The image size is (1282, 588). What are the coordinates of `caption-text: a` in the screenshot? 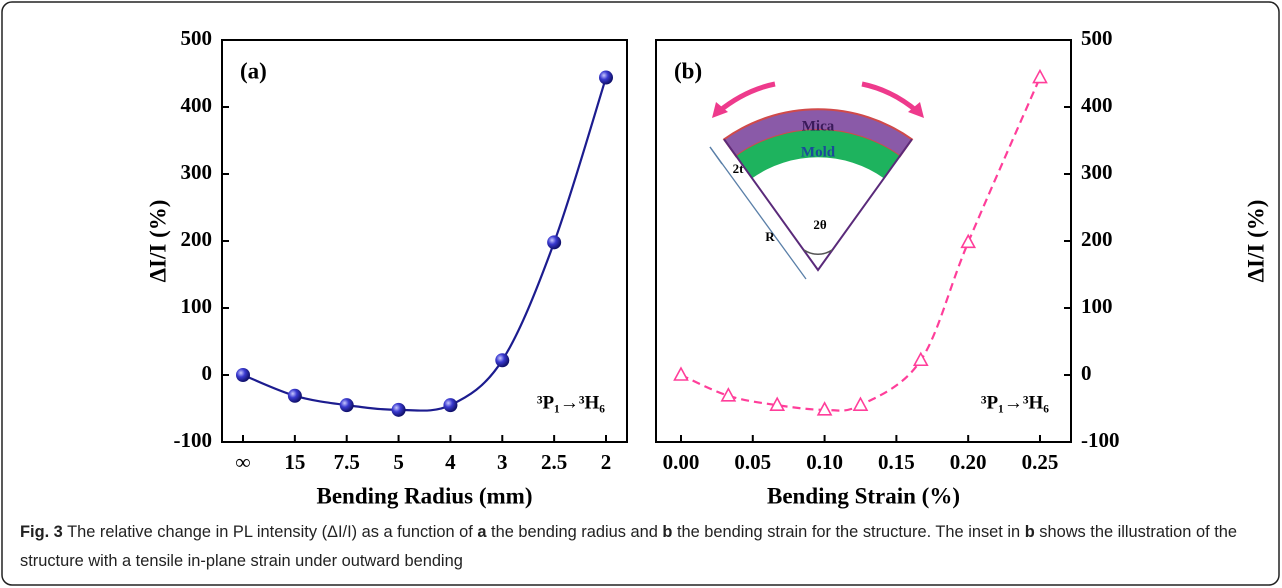 It's located at (482, 532).